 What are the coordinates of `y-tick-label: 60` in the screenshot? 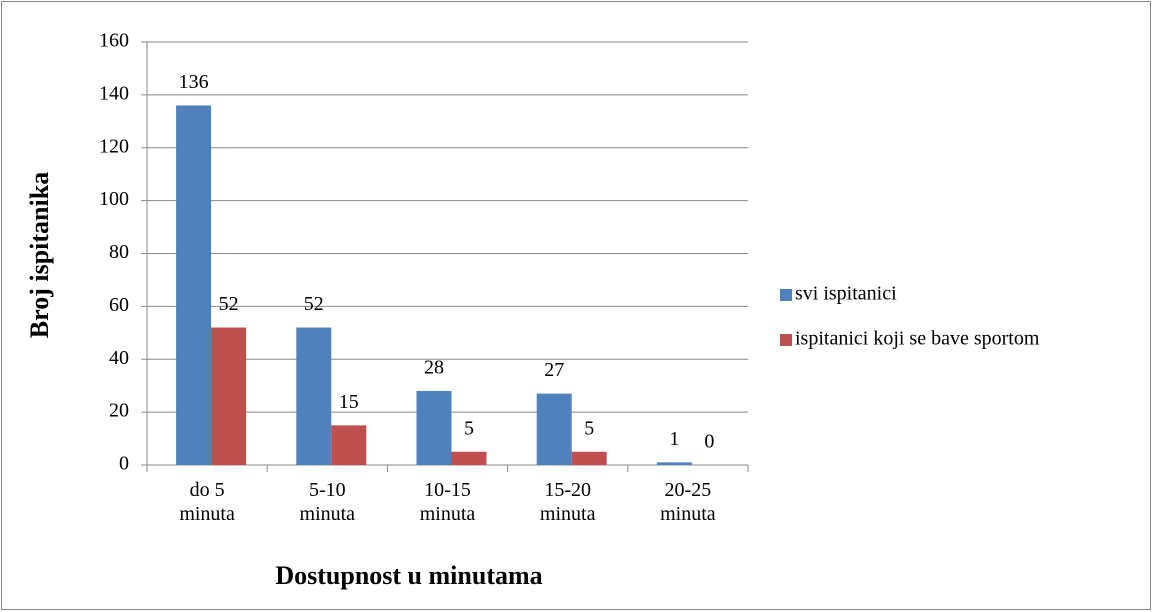 It's located at (119, 305).